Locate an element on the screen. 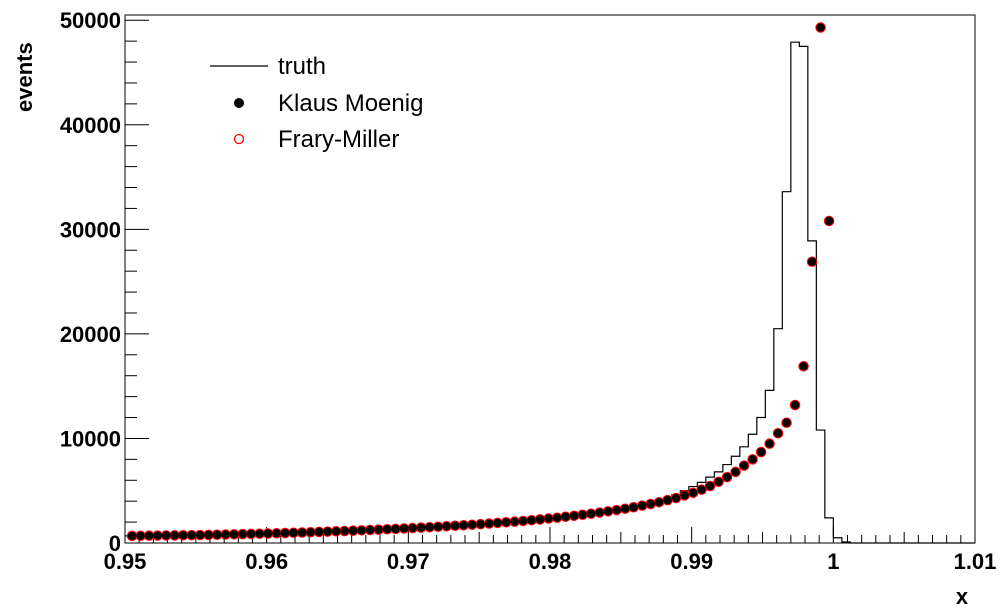 Image resolution: width=1004 pixels, height=608 pixels. x-tick-label: 0.96 is located at coordinates (266, 561).